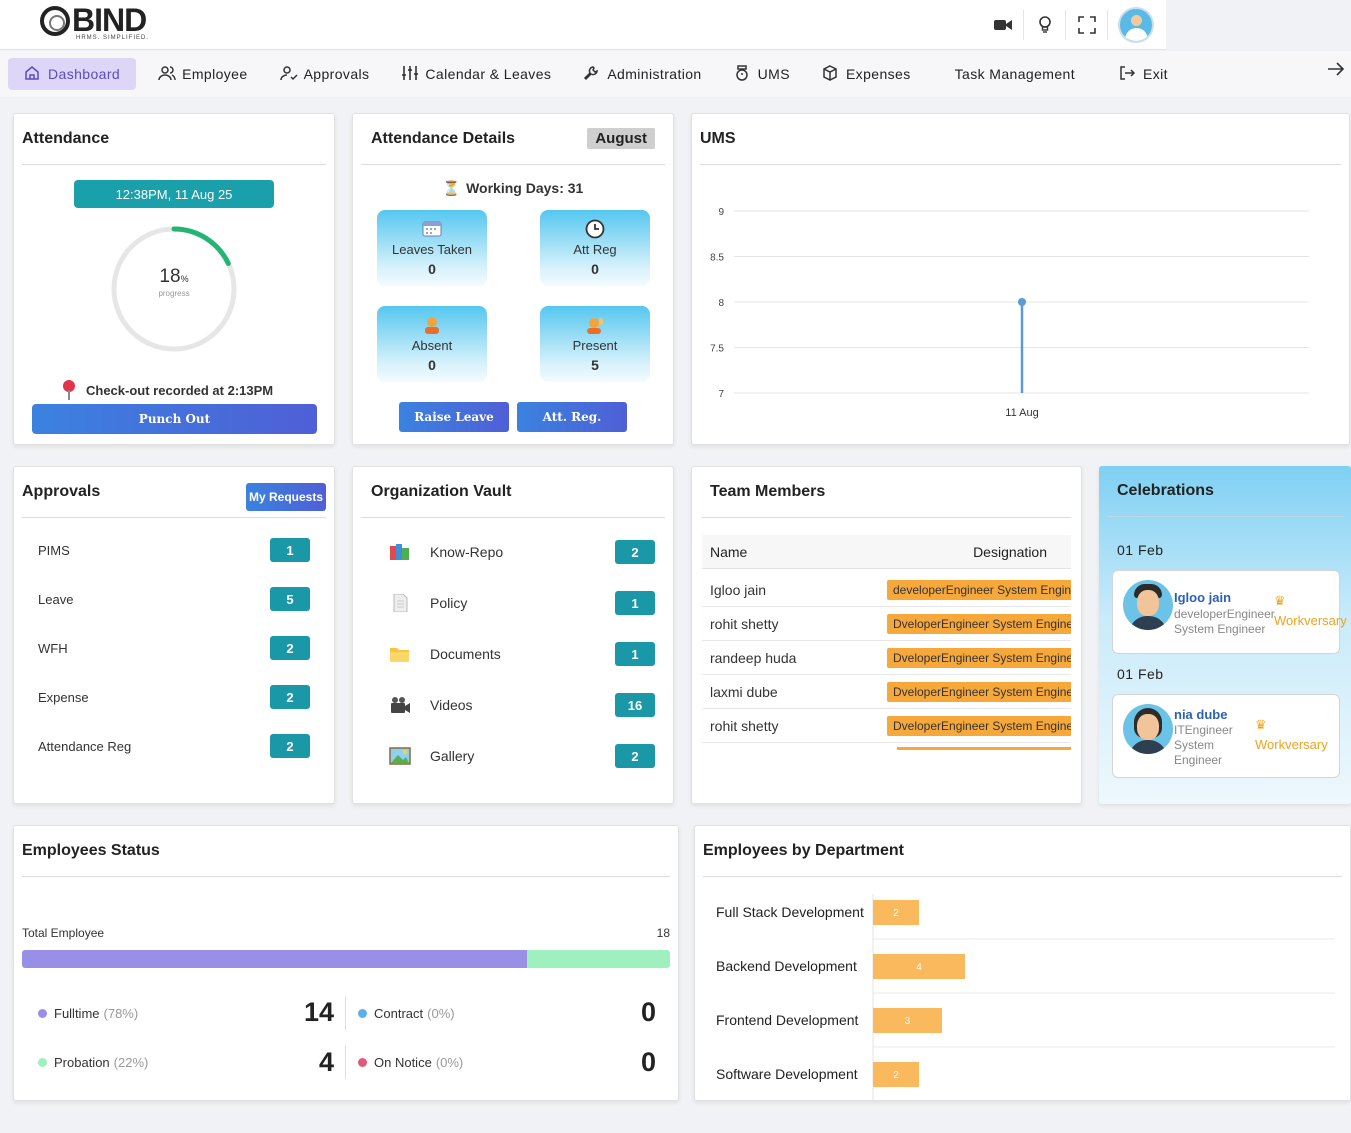 Image resolution: width=1351 pixels, height=1133 pixels. Describe the element at coordinates (572, 417) in the screenshot. I see `att-reg-button: Att. Reg.` at that location.